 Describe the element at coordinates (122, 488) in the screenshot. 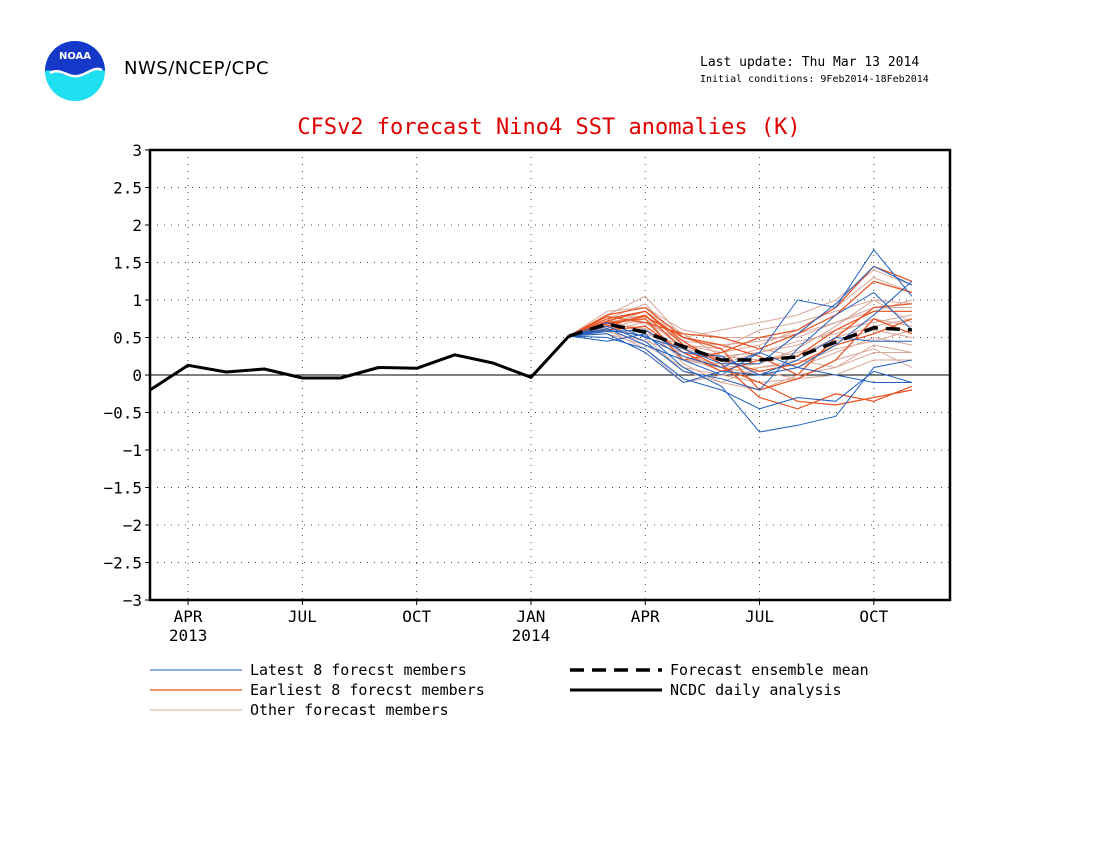

I see `y-tick-label: −1.5` at that location.